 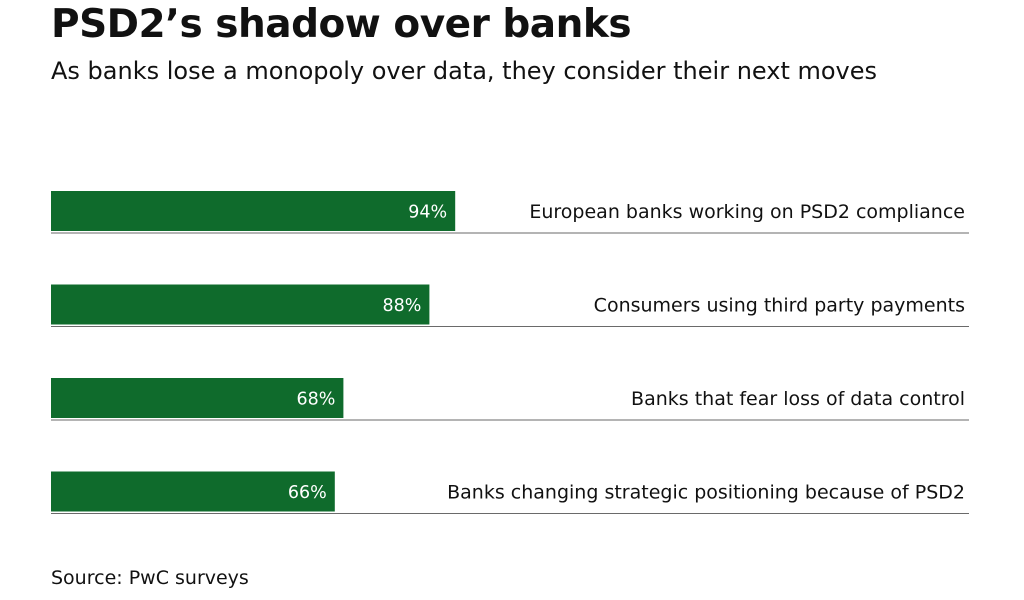 What do you see at coordinates (307, 493) in the screenshot?
I see `bar-value-label: 66%` at bounding box center [307, 493].